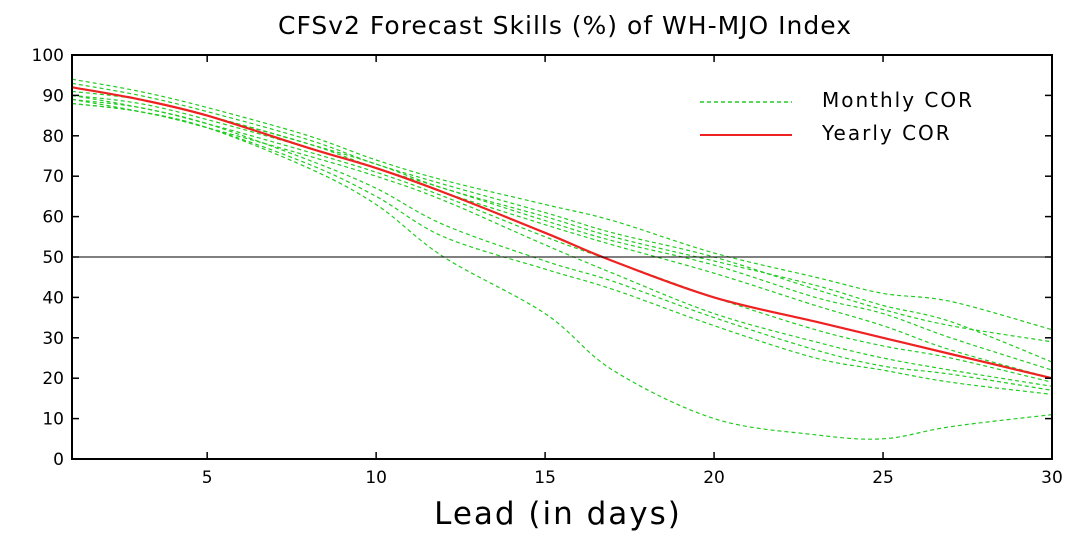 This screenshot has height=534, width=1070. I want to click on x-tick-label-15: 15, so click(545, 478).